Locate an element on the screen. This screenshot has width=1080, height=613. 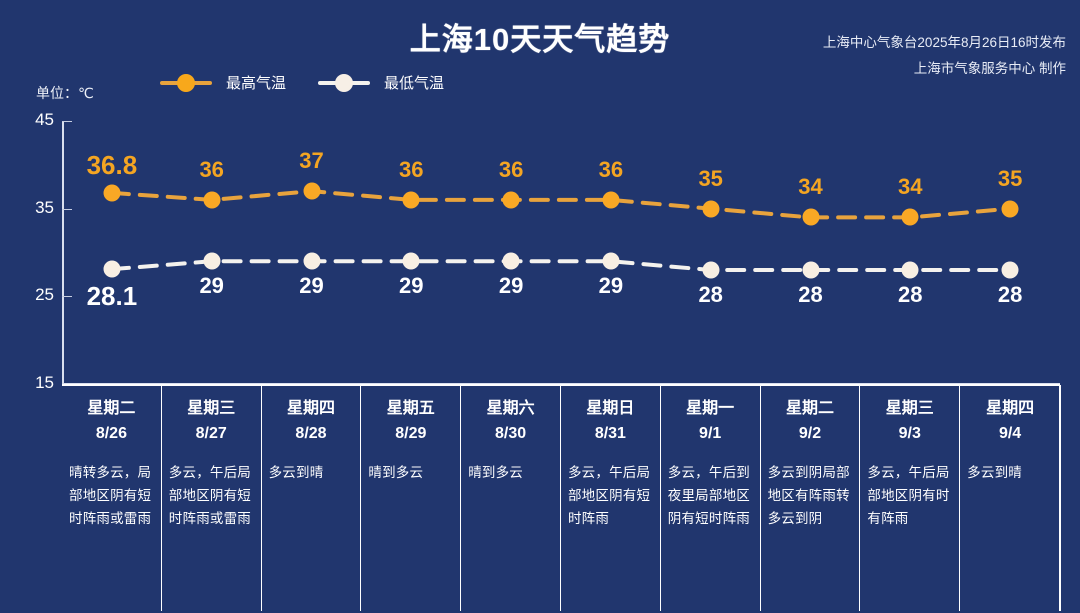
value-label-high: 34 is located at coordinates (810, 187).